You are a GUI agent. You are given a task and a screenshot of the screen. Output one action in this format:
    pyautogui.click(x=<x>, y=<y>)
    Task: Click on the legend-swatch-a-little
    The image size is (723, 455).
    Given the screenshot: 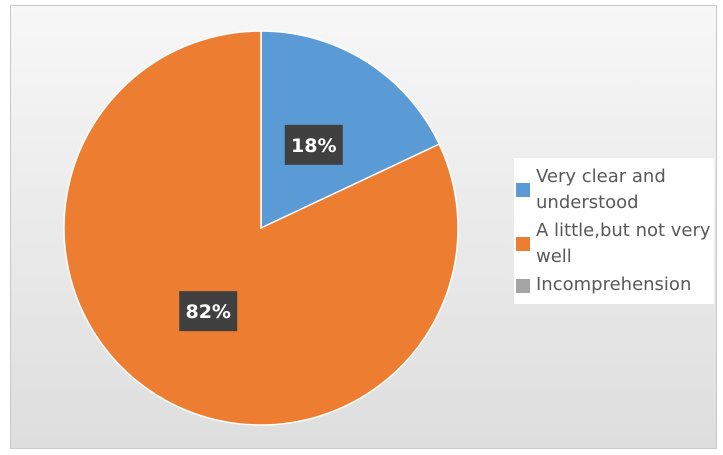 What is the action you would take?
    pyautogui.click(x=523, y=244)
    